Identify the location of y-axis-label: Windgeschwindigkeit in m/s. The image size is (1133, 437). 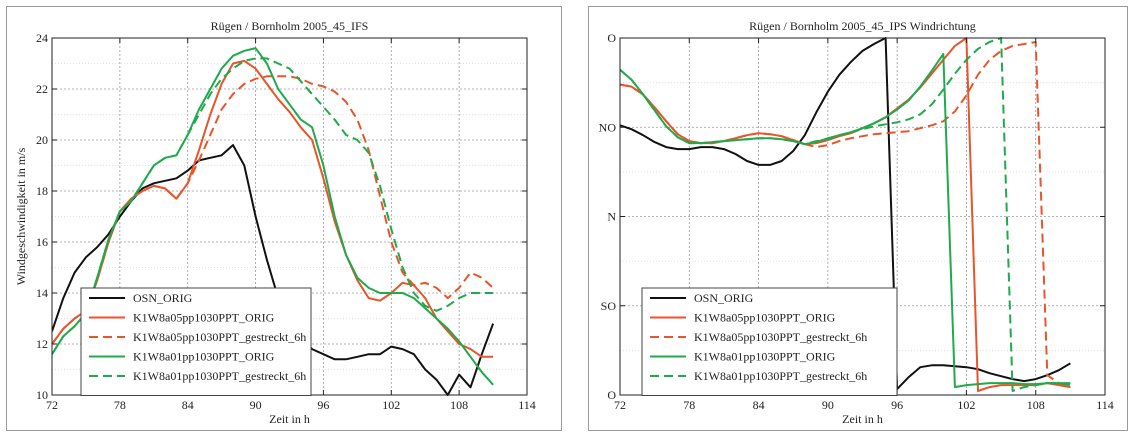
(21, 216).